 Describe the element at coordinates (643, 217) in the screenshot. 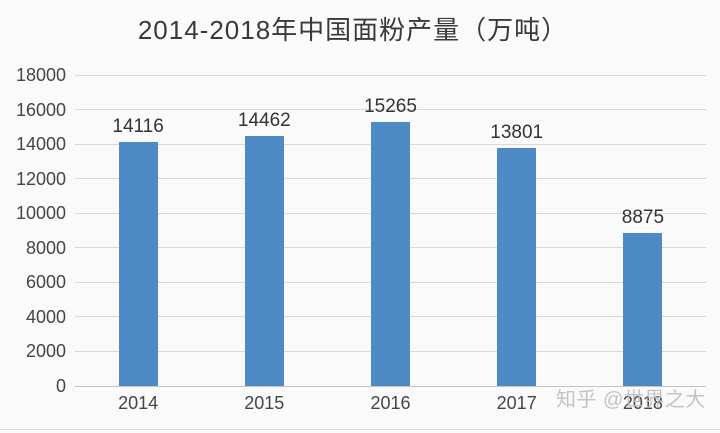

I see `bar-value-label-2018: 8875` at that location.